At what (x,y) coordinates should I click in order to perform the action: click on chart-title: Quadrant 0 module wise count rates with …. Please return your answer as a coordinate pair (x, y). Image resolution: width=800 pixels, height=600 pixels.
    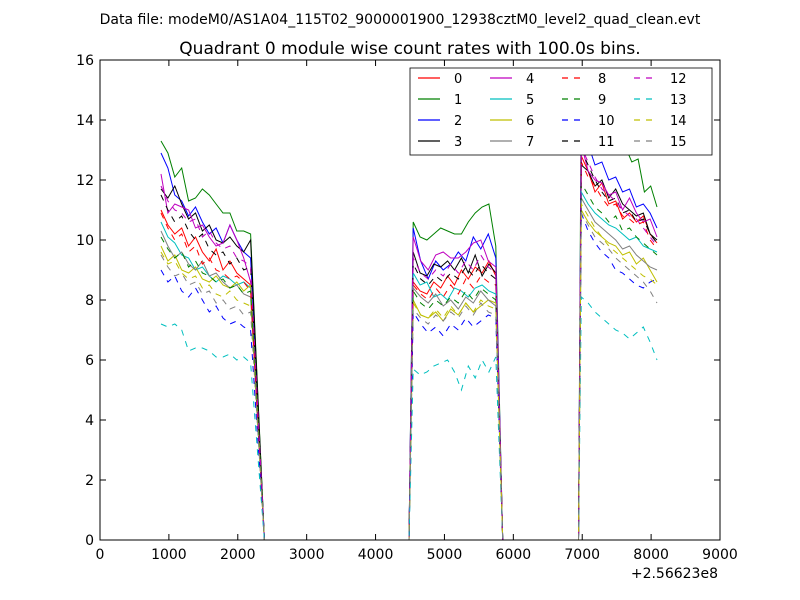
    Looking at the image, I should click on (409, 49).